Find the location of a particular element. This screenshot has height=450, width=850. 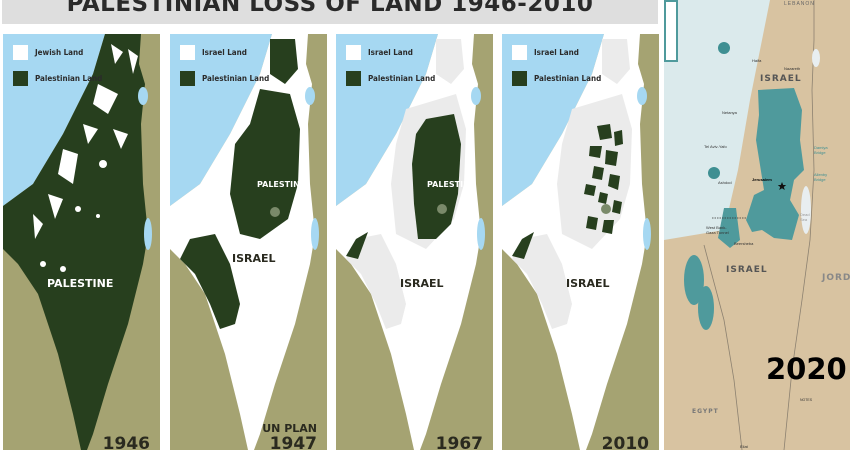

label-israel-south: ISRAEL is located at coordinates (747, 270).